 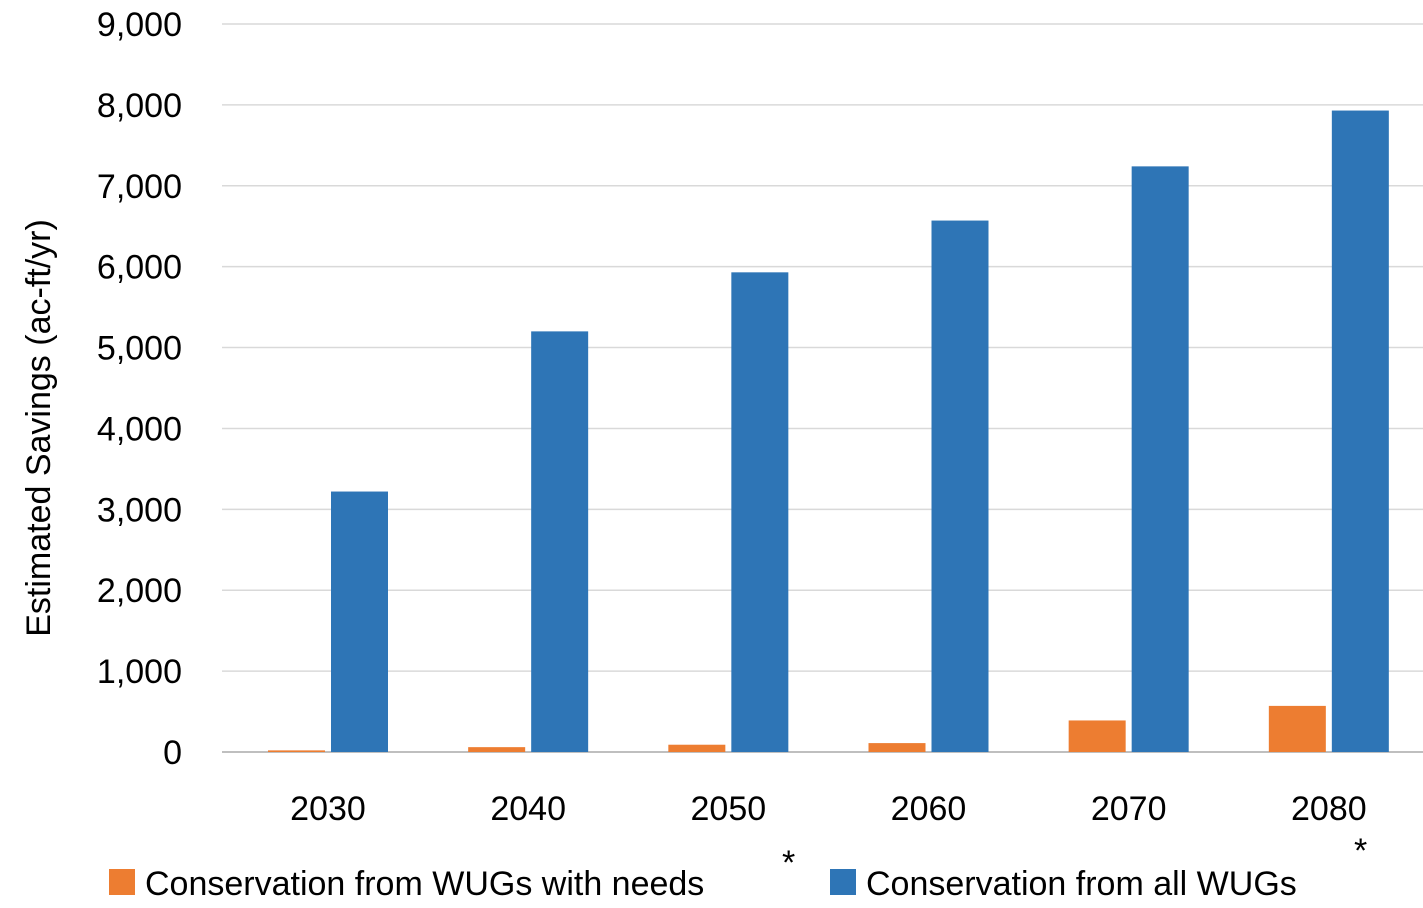 What do you see at coordinates (1329, 809) in the screenshot?
I see `x-tick-label: 2080` at bounding box center [1329, 809].